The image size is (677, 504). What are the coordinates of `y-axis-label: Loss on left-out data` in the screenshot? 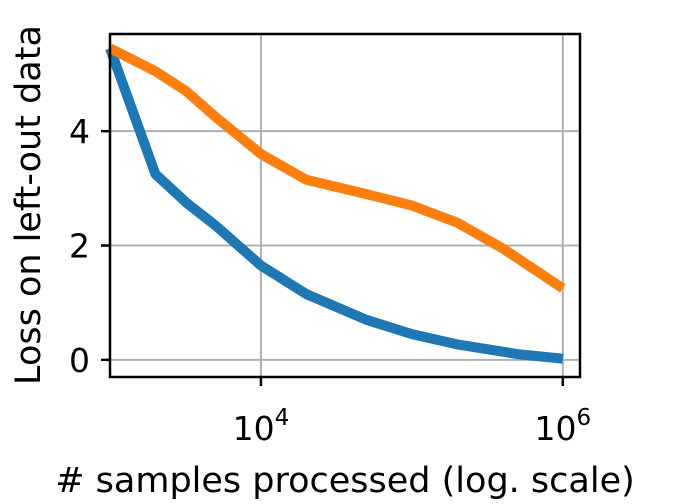 It's located at (29, 205).